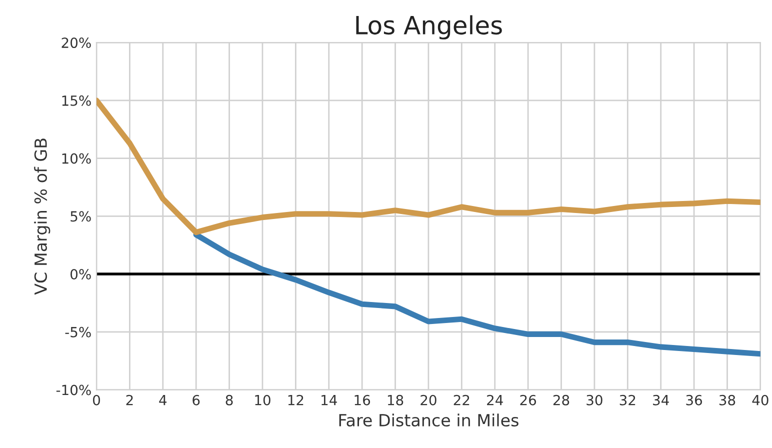 Image resolution: width=772 pixels, height=448 pixels. I want to click on x-tick-label: 22, so click(462, 400).